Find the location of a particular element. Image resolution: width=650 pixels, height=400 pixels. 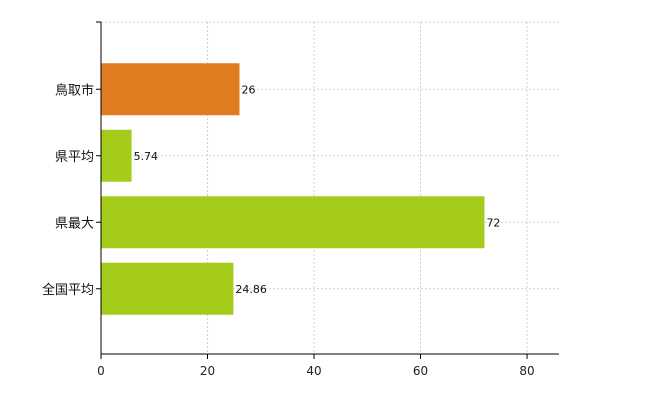

category-label: 県最大 is located at coordinates (74, 223).